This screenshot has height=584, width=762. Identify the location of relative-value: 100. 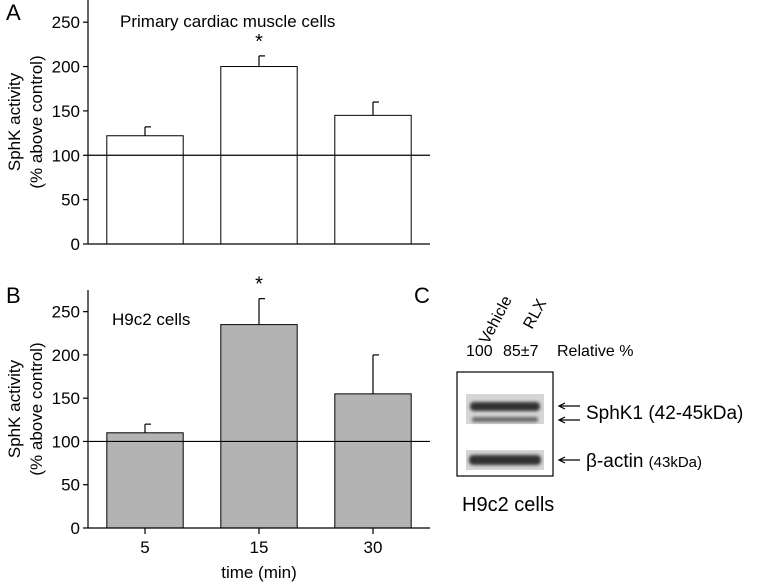
(479, 351).